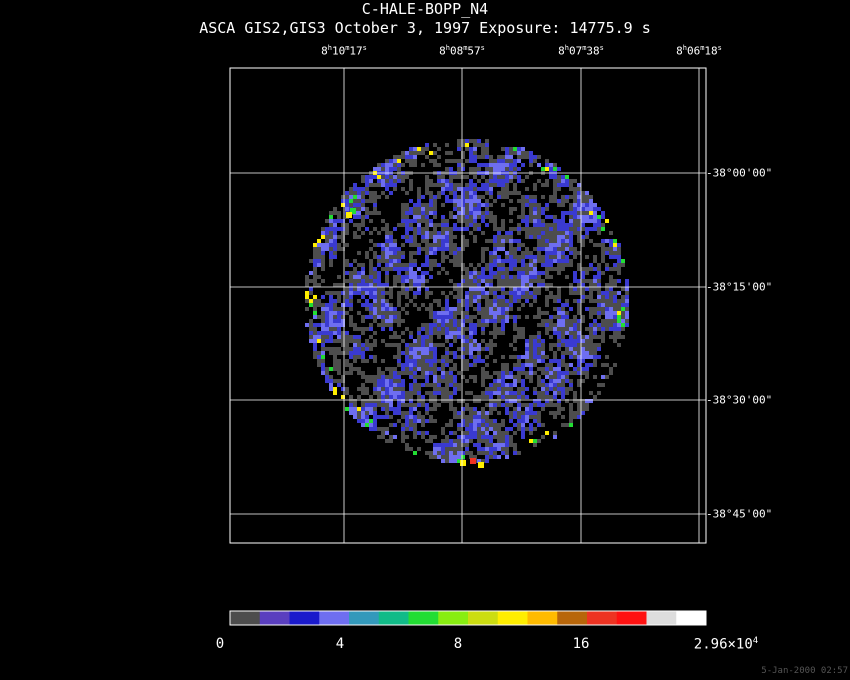 The height and width of the screenshot is (680, 850). I want to click on dec-tick-label: -38°45'00", so click(739, 514).